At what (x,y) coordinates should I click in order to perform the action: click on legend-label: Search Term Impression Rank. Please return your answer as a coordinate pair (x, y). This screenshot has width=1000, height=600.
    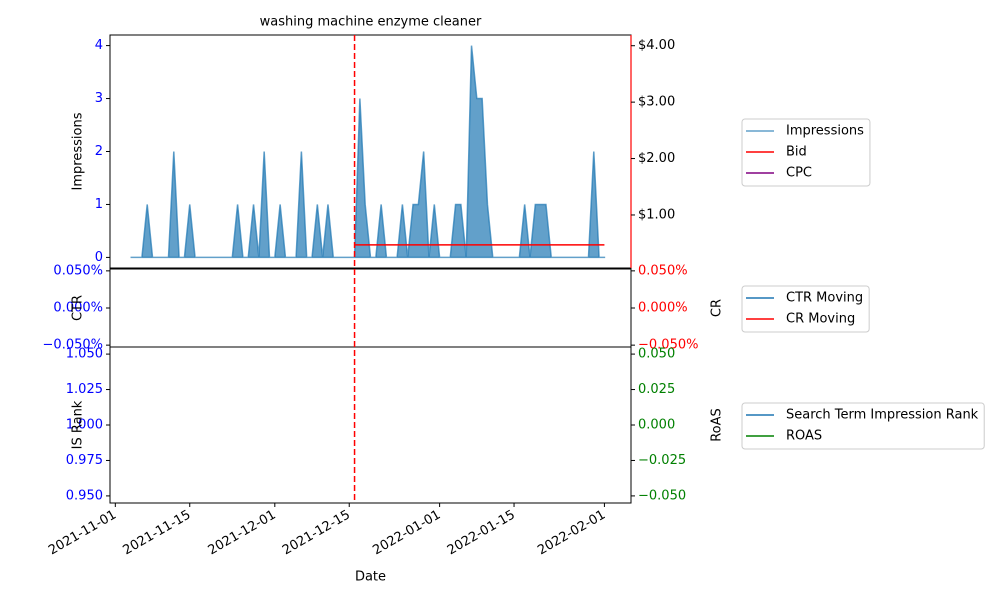
    Looking at the image, I should click on (882, 415).